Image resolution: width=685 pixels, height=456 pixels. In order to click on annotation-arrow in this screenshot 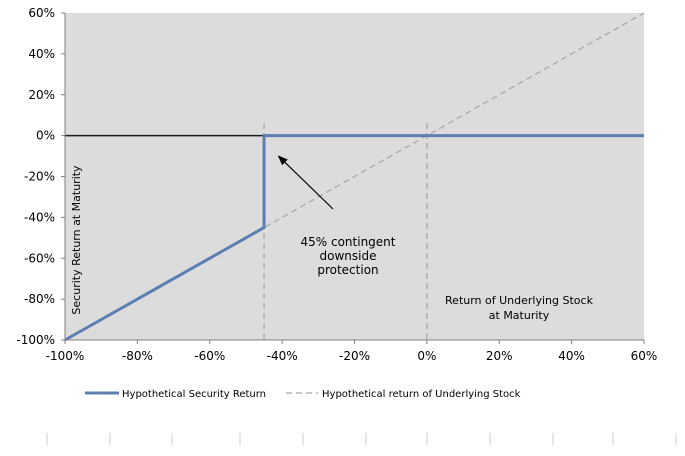, I will do `click(305, 182)`.